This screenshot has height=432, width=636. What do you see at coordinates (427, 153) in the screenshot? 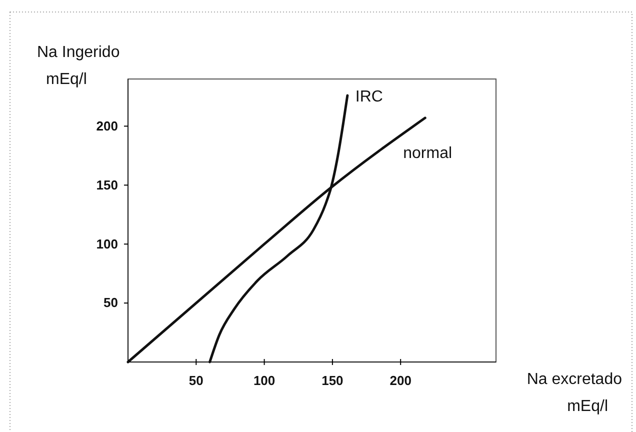
I see `series-label: normal` at bounding box center [427, 153].